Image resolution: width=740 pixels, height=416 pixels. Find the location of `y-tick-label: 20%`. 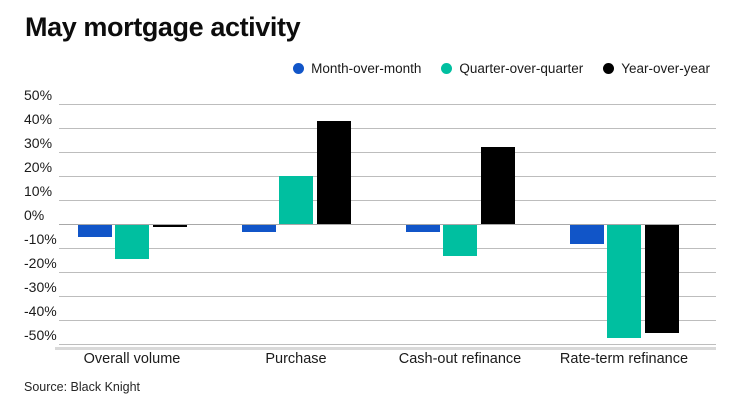

y-tick-label: 20% is located at coordinates (38, 167).